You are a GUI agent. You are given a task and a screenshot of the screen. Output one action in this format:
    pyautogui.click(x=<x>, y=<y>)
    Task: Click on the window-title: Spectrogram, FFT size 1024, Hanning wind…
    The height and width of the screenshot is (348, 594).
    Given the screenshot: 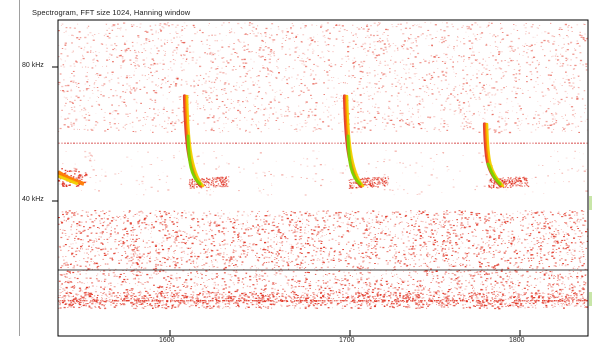 What is the action you would take?
    pyautogui.click(x=111, y=12)
    